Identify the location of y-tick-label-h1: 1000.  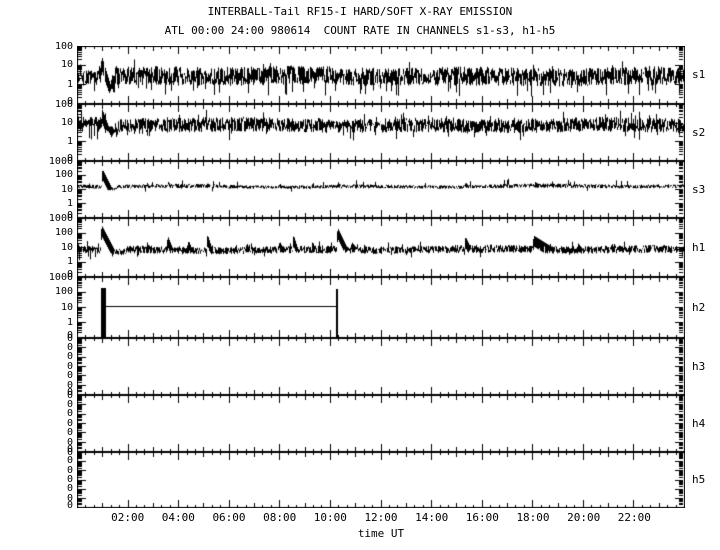
(60, 218).